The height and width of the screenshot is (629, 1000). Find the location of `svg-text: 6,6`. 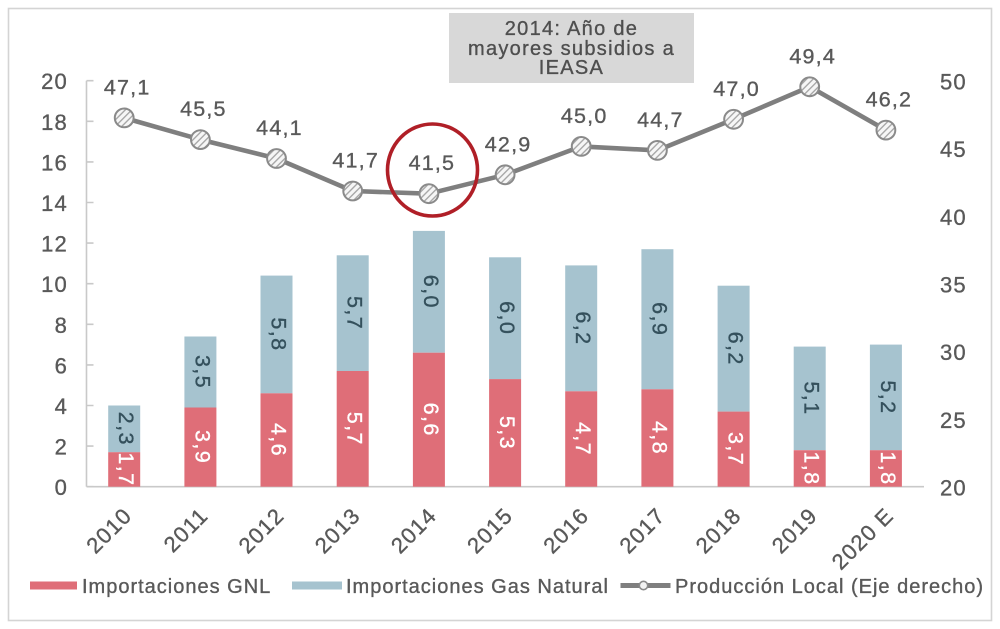

svg-text: 6,6 is located at coordinates (431, 420).